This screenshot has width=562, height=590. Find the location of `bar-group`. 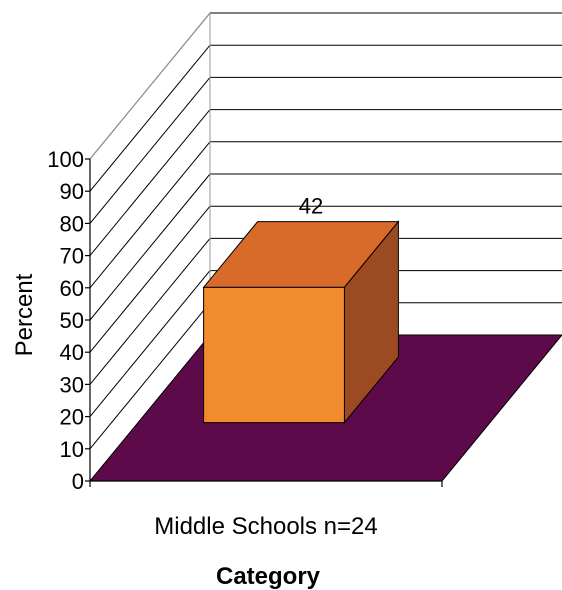

bar-group is located at coordinates (301, 322).